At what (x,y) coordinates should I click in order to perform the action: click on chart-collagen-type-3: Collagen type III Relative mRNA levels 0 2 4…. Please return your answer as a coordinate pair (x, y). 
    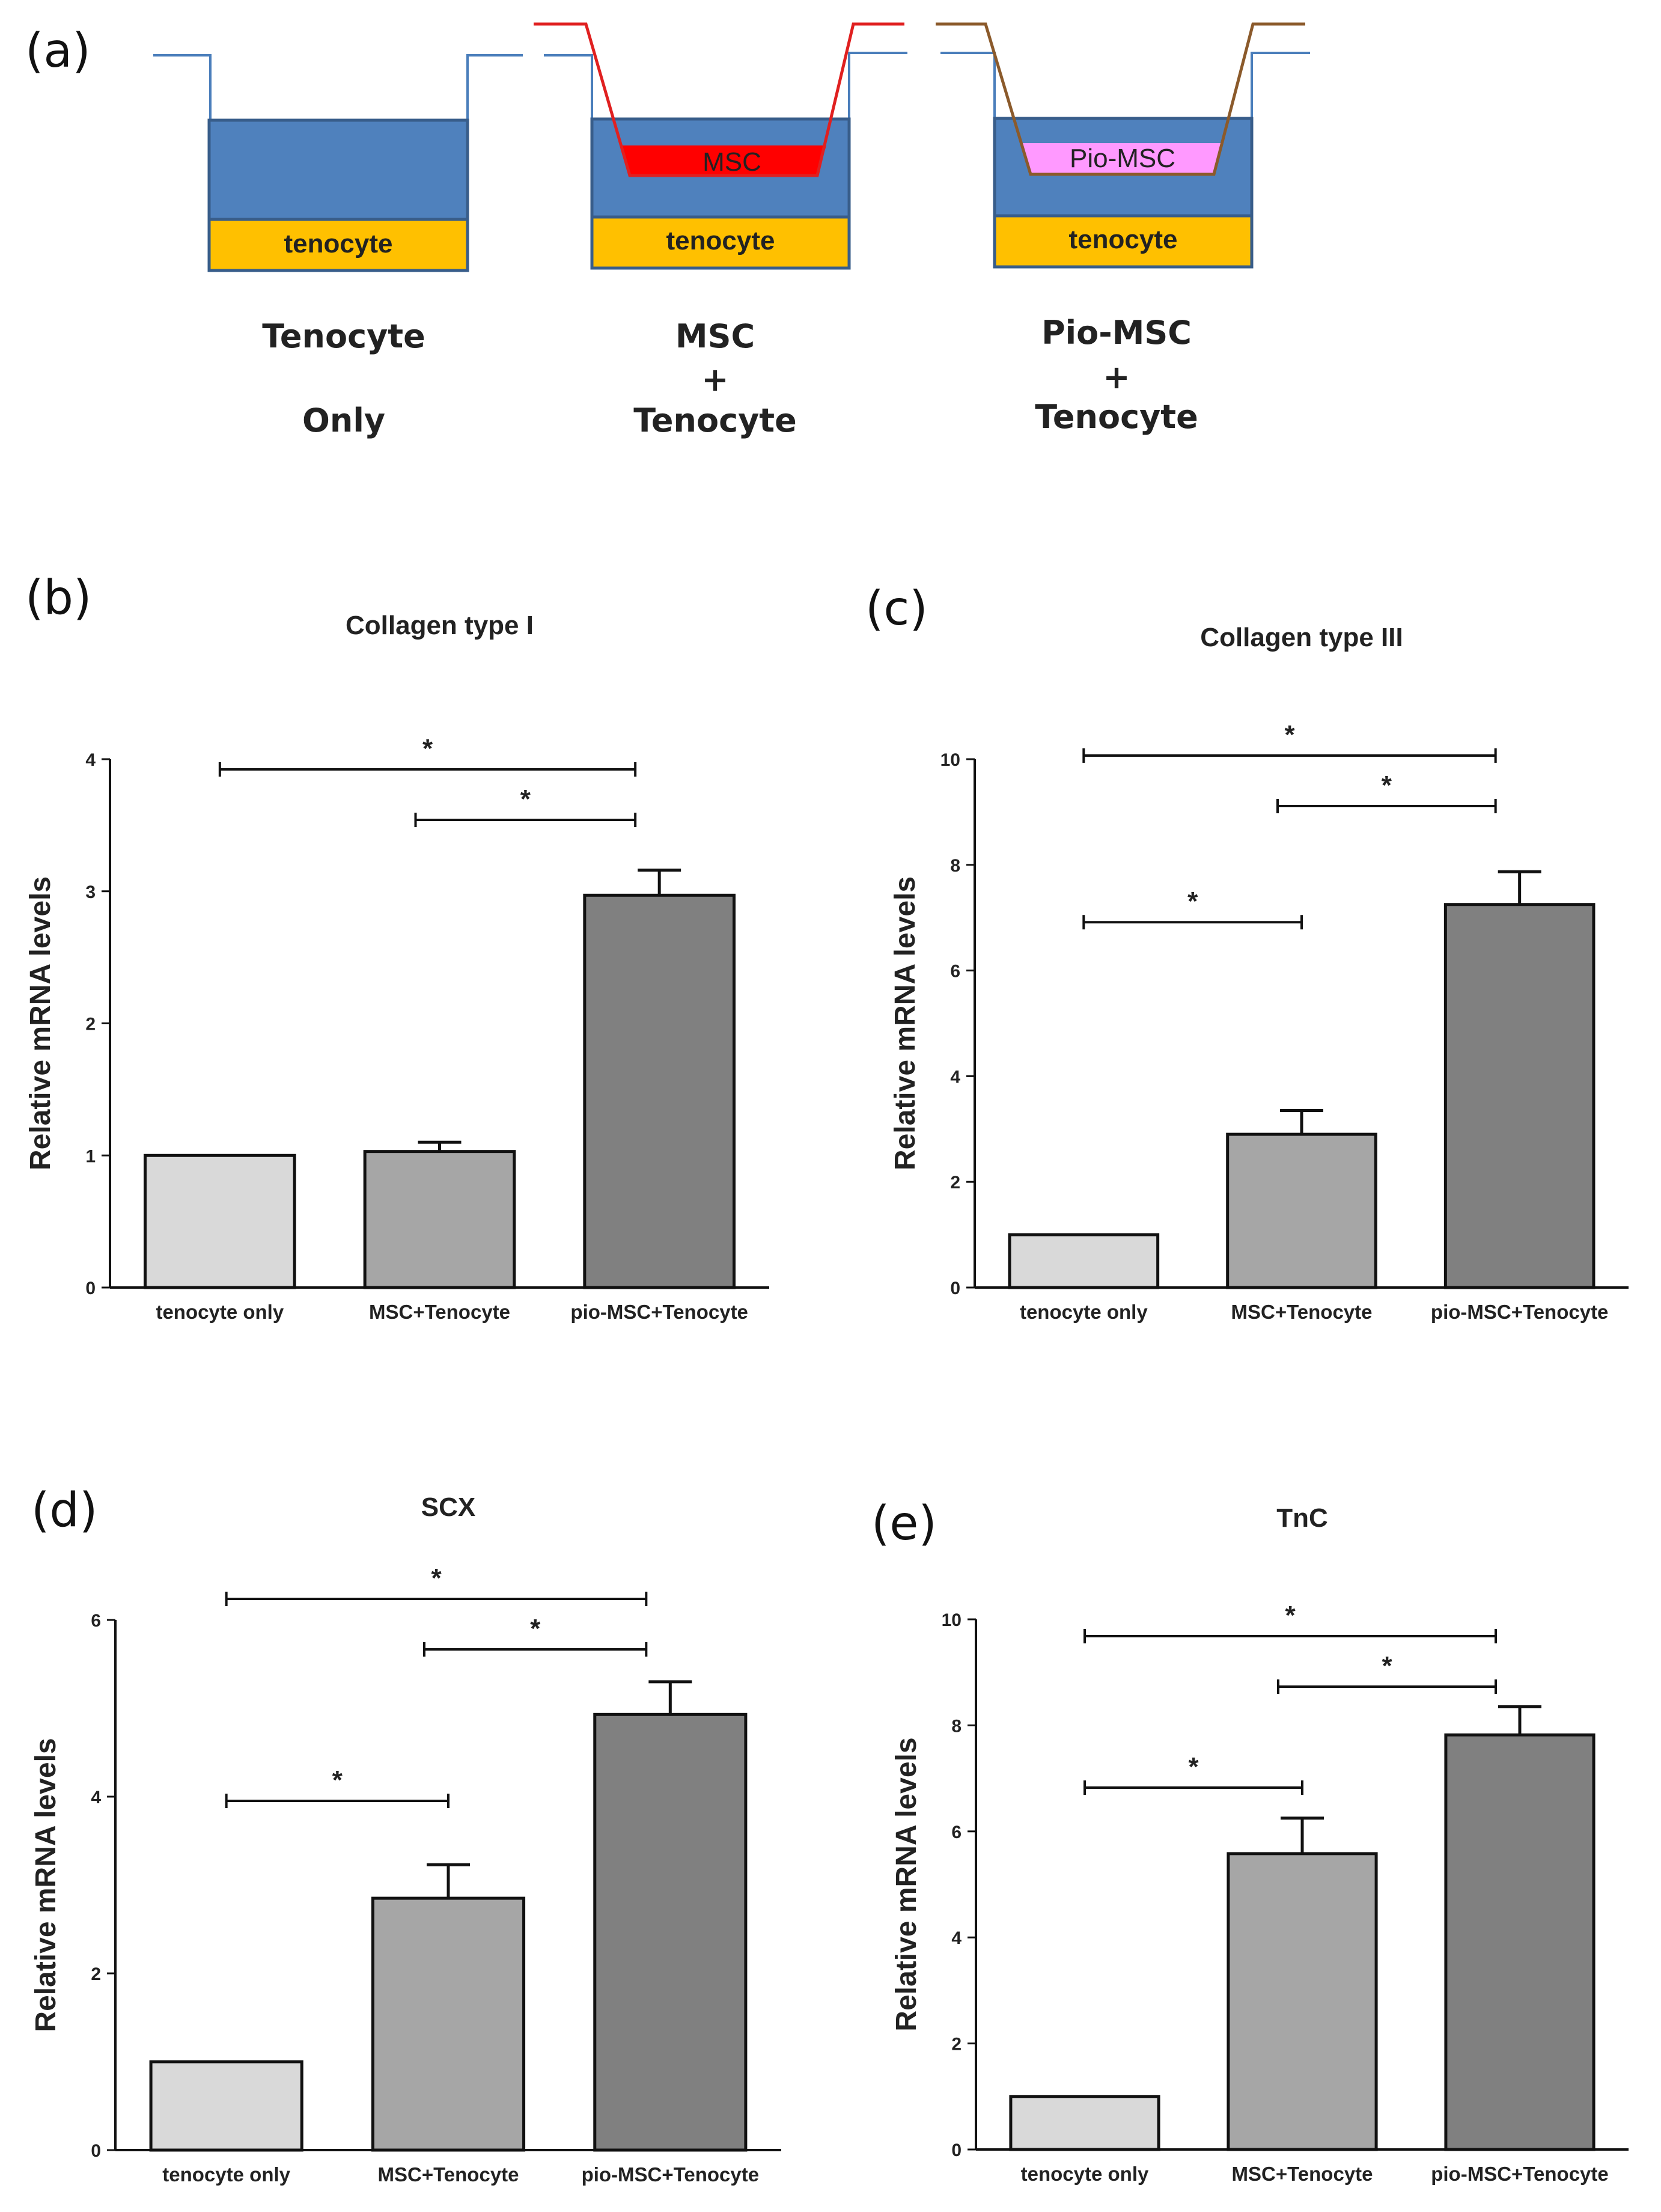
    Looking at the image, I should click on (1259, 973).